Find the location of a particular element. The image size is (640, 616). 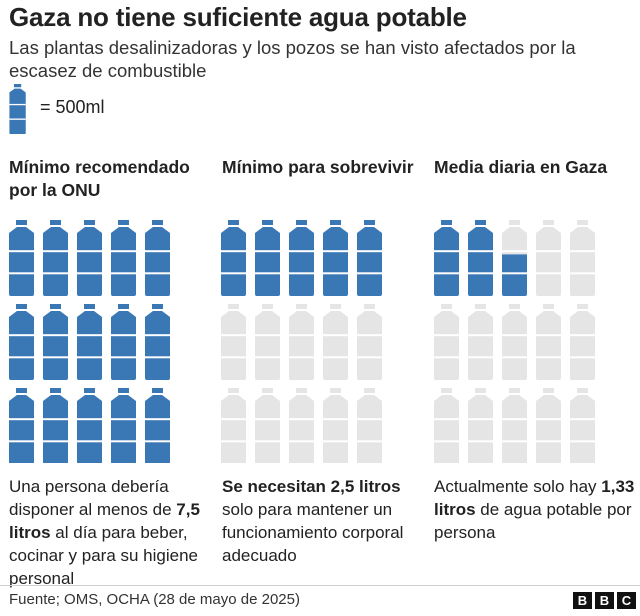

panel-2-bottle-grid is located at coordinates (301, 341).